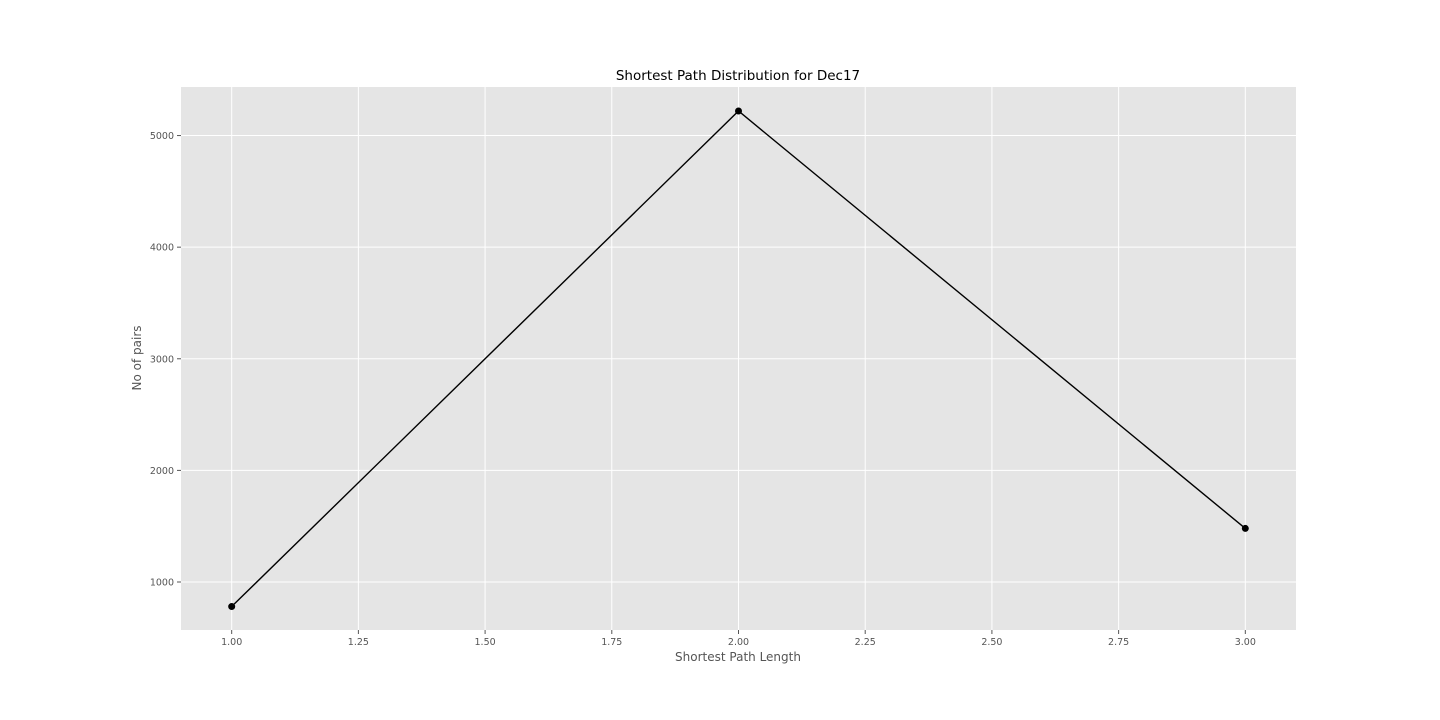 The image size is (1440, 720). What do you see at coordinates (738, 642) in the screenshot?
I see `x-tick-label: 2.00` at bounding box center [738, 642].